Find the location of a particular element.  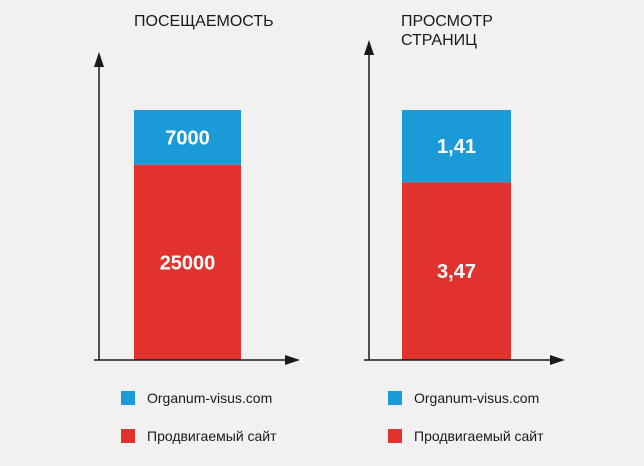

chart-title: ПРОСМОТР СТРАНИЦ is located at coordinates (447, 31).